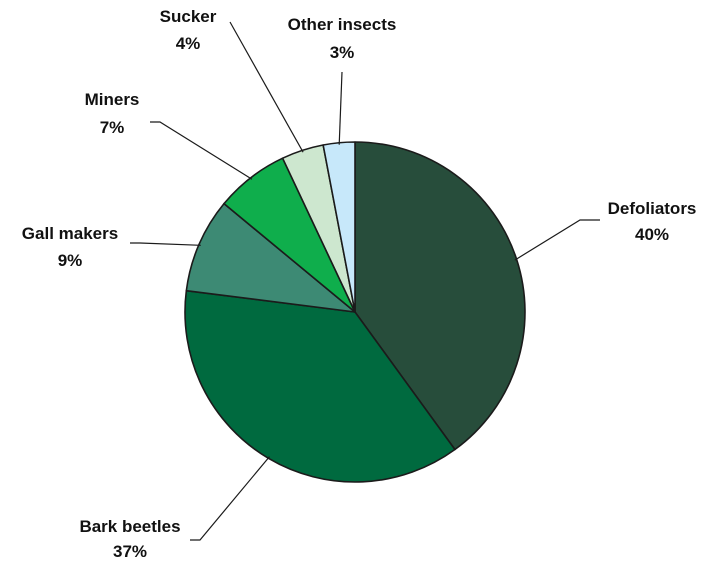 The height and width of the screenshot is (568, 706). Describe the element at coordinates (270, 257) in the screenshot. I see `pie-slice-gall-makers` at that location.